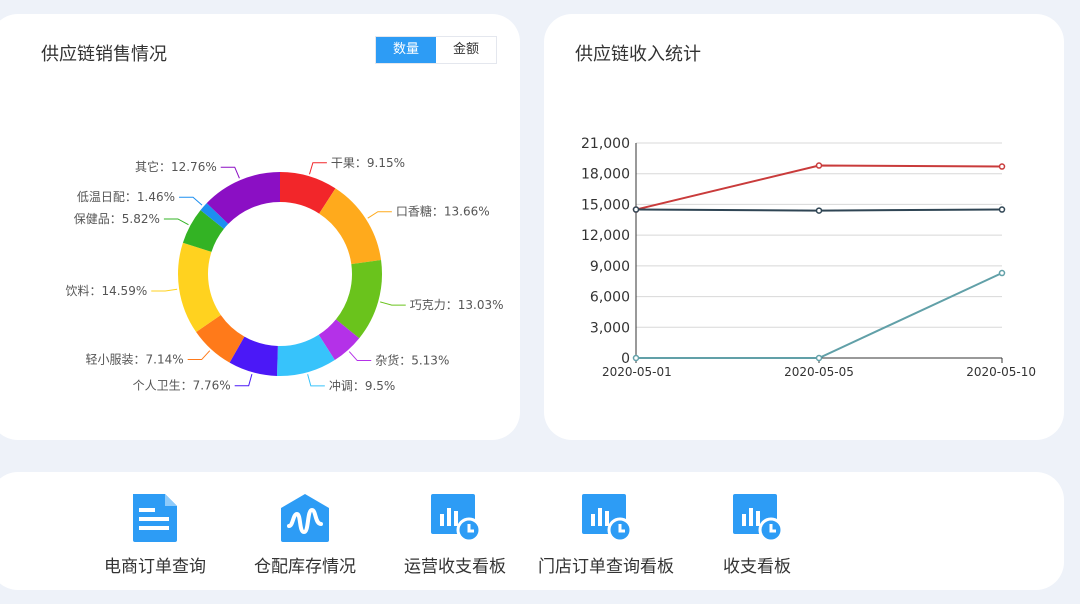  What do you see at coordinates (106, 291) in the screenshot?
I see `donut-slice-label: 饮料：14.59%` at bounding box center [106, 291].